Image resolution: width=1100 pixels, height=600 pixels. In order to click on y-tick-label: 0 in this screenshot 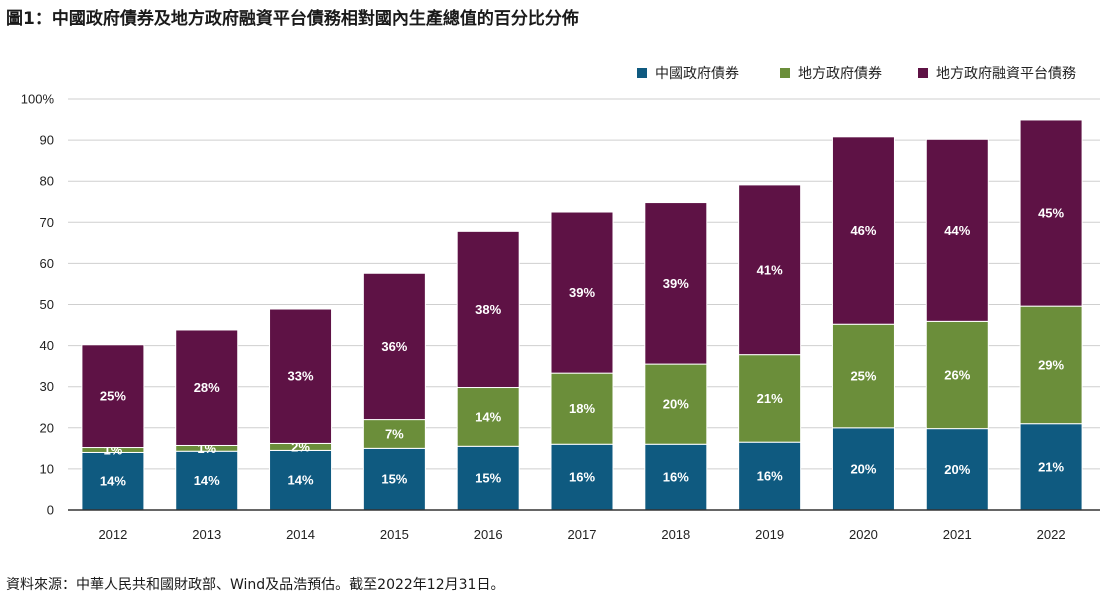, I will do `click(50, 510)`.